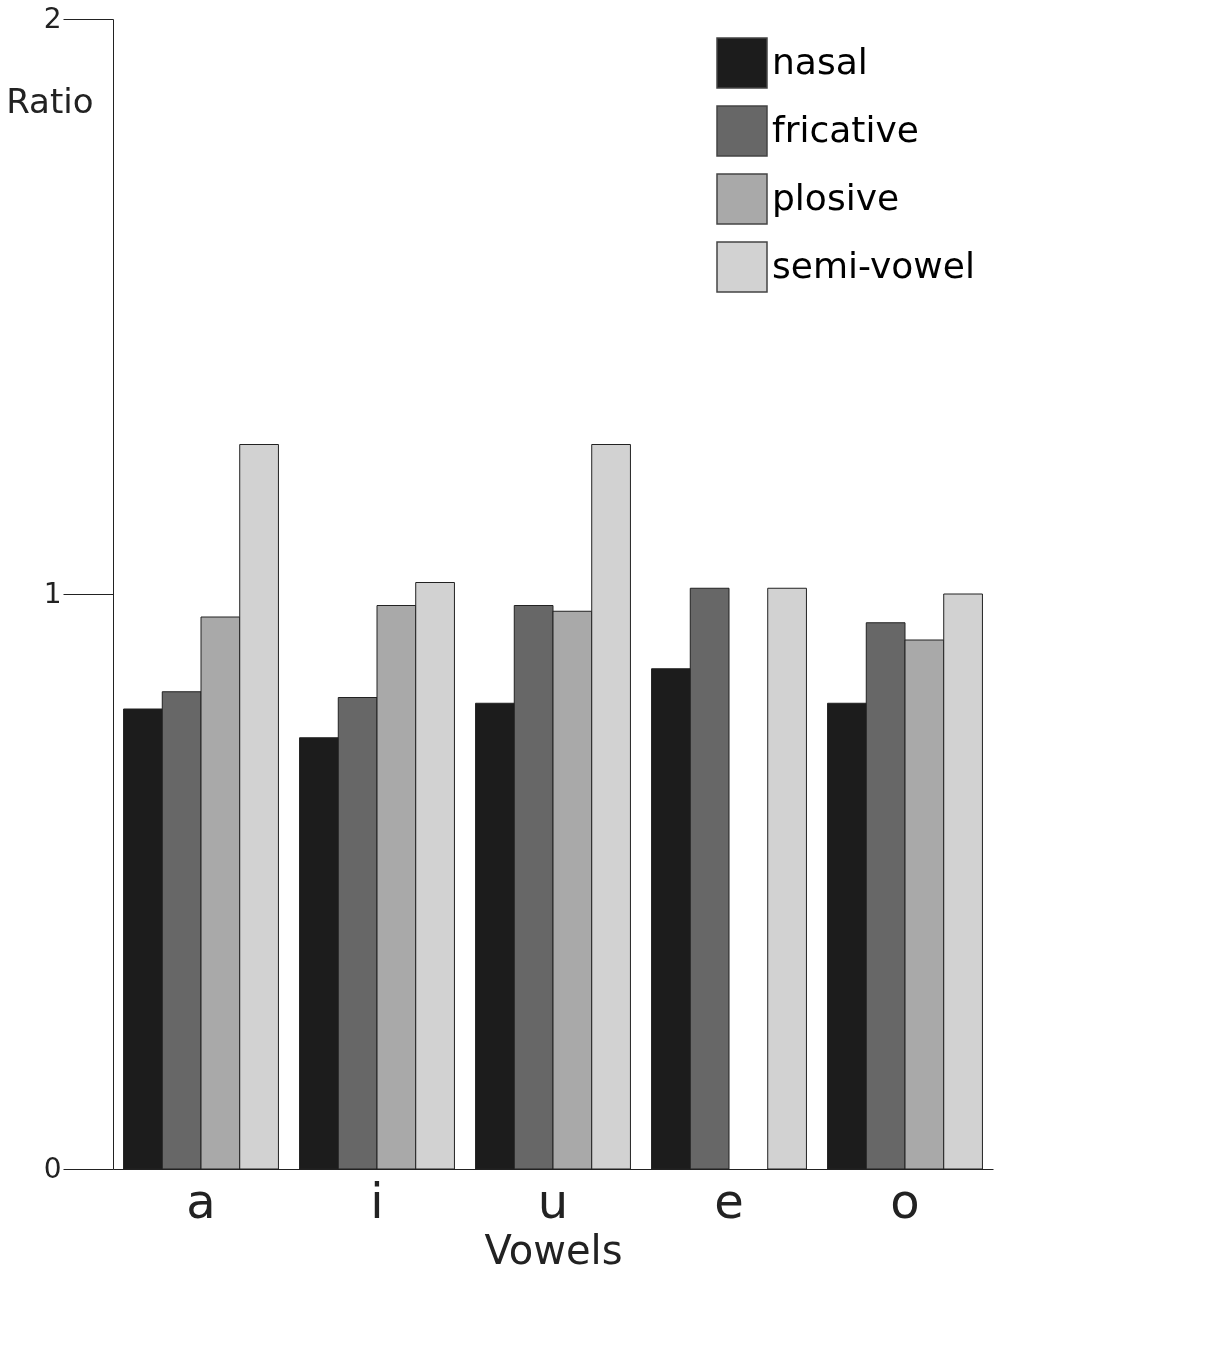 This screenshot has width=1208, height=1370. I want to click on legend-label: semi-vowel, so click(873, 265).